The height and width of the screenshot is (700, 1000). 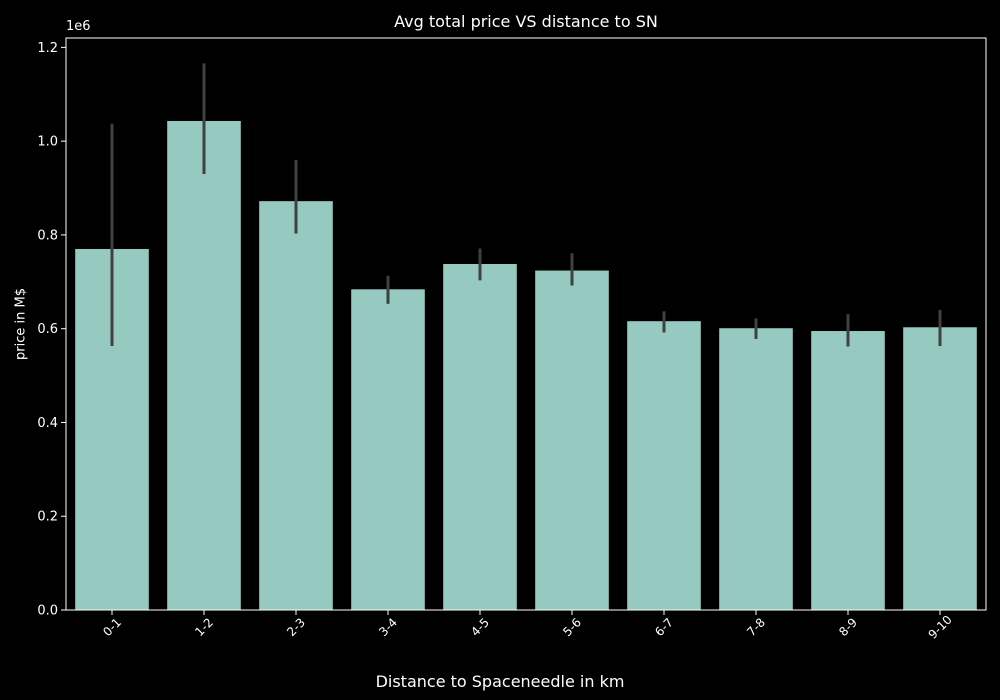 What do you see at coordinates (47, 235) in the screenshot?
I see `y-tick-label: 0.8` at bounding box center [47, 235].